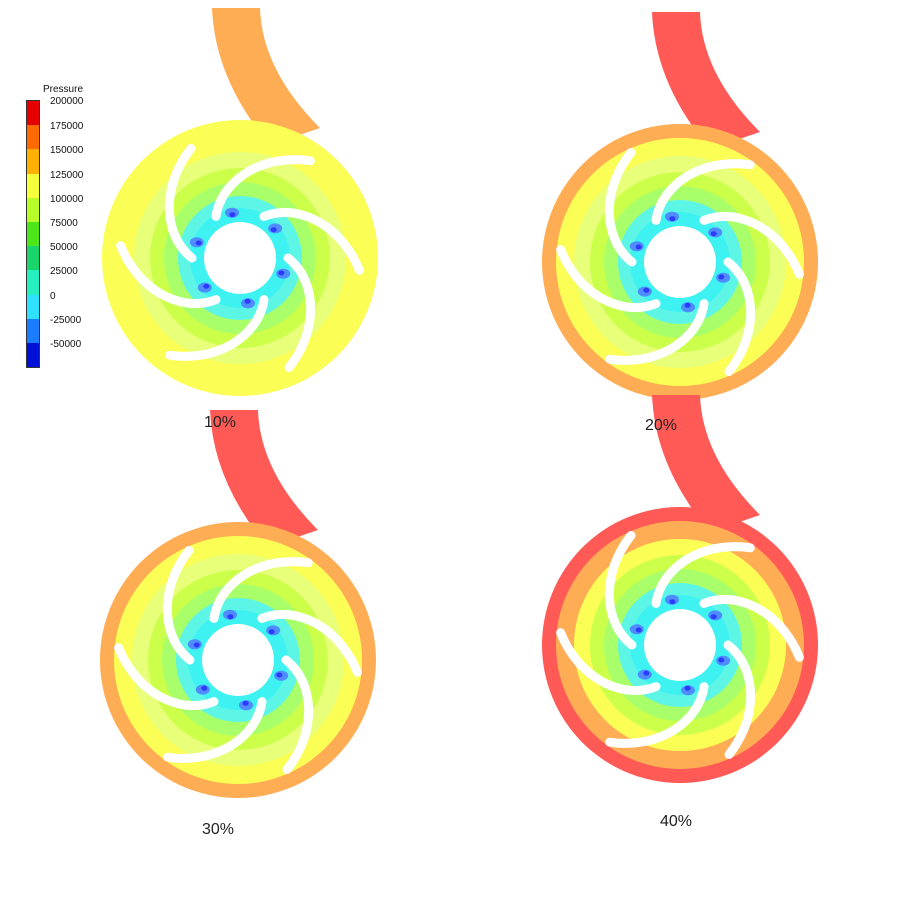  What do you see at coordinates (53, 296) in the screenshot?
I see `legend-label: 0` at bounding box center [53, 296].